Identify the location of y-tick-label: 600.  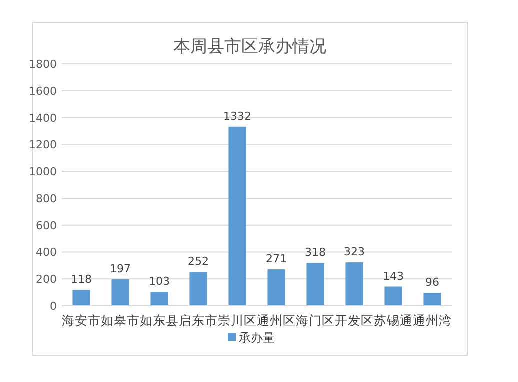
(46, 225).